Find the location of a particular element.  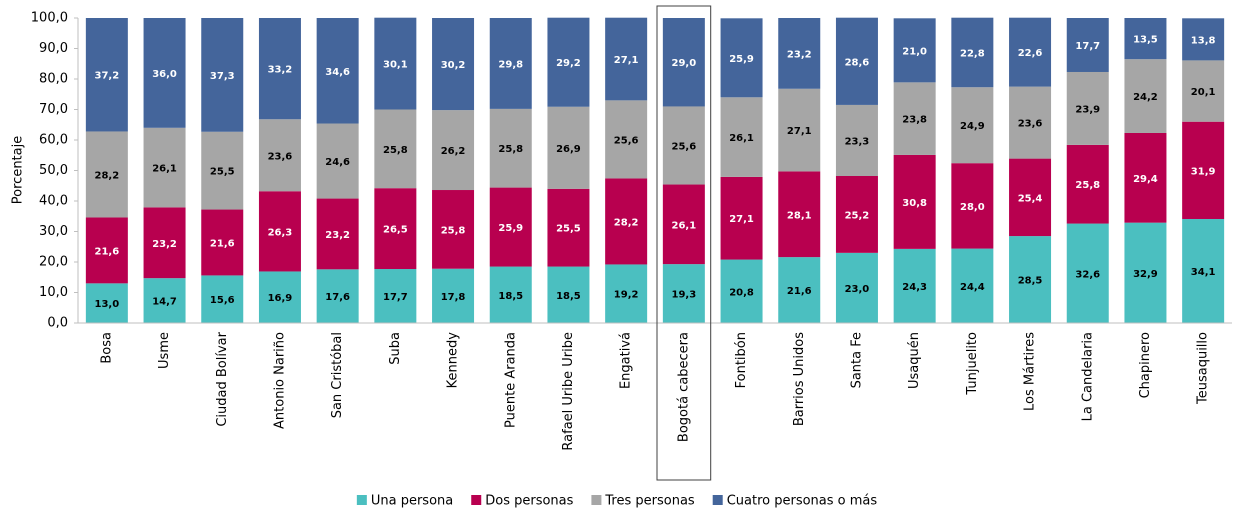

value-label: 28,0 is located at coordinates (972, 207).